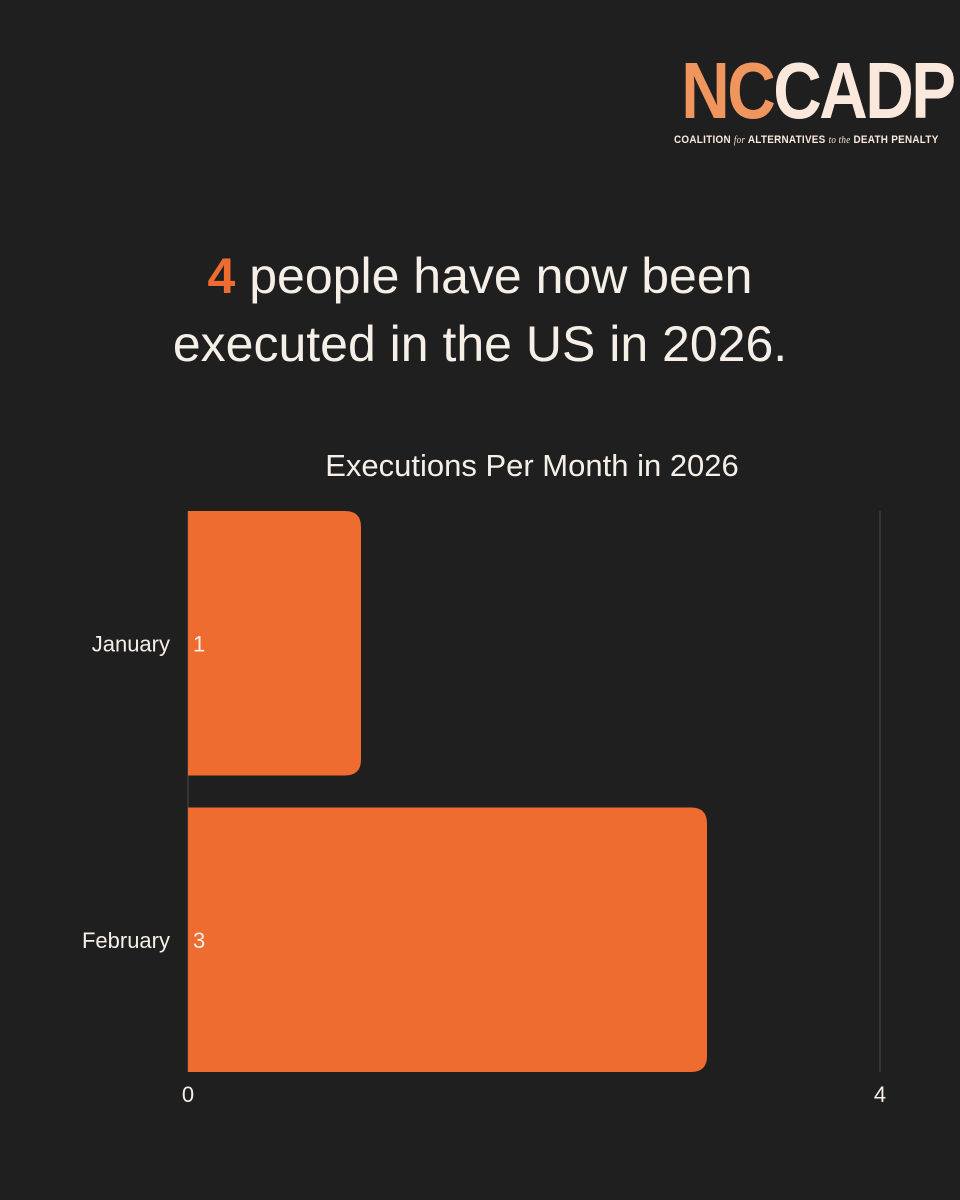 The height and width of the screenshot is (1200, 960). Describe the element at coordinates (480, 276) in the screenshot. I see `headline-line-1: 4 people have now been` at that location.